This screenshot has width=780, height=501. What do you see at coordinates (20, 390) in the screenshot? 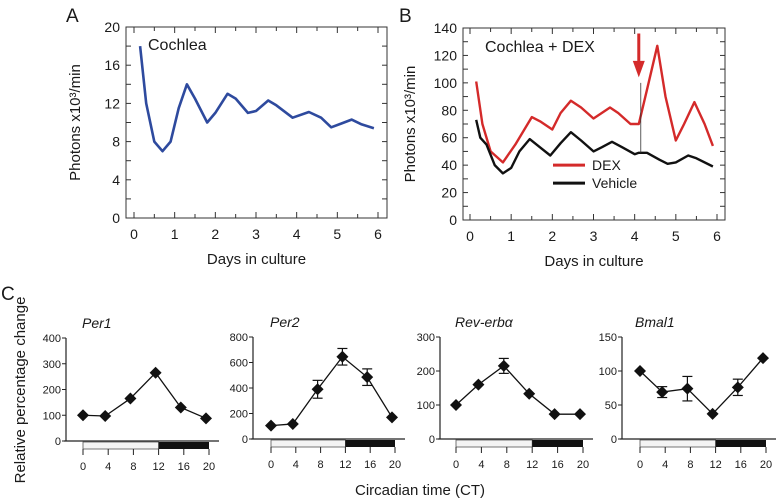
I see `y-axis-label: Relative percentage change` at bounding box center [20, 390].